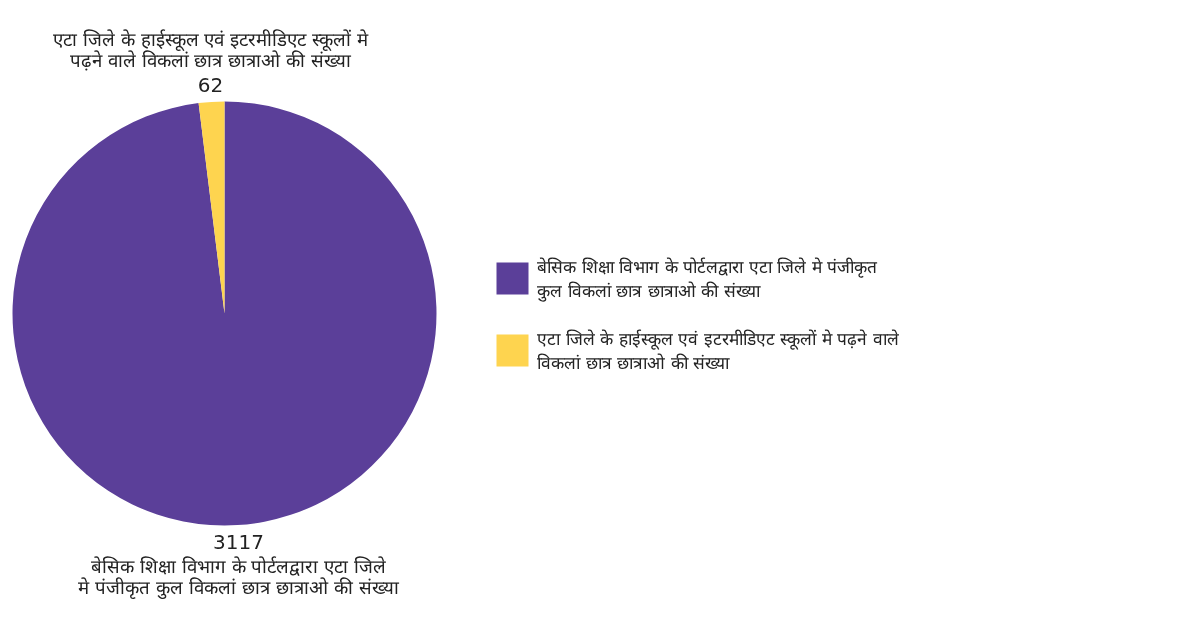 The height and width of the screenshot is (624, 1190). Describe the element at coordinates (211, 49) in the screenshot. I see `slice-label: एटा जिले के हाईस्कूल एवं इटरमीडिएट स्कूलों मे पढ़ने वाले विकलां छात्र छात्राओ की संख्या` at that location.